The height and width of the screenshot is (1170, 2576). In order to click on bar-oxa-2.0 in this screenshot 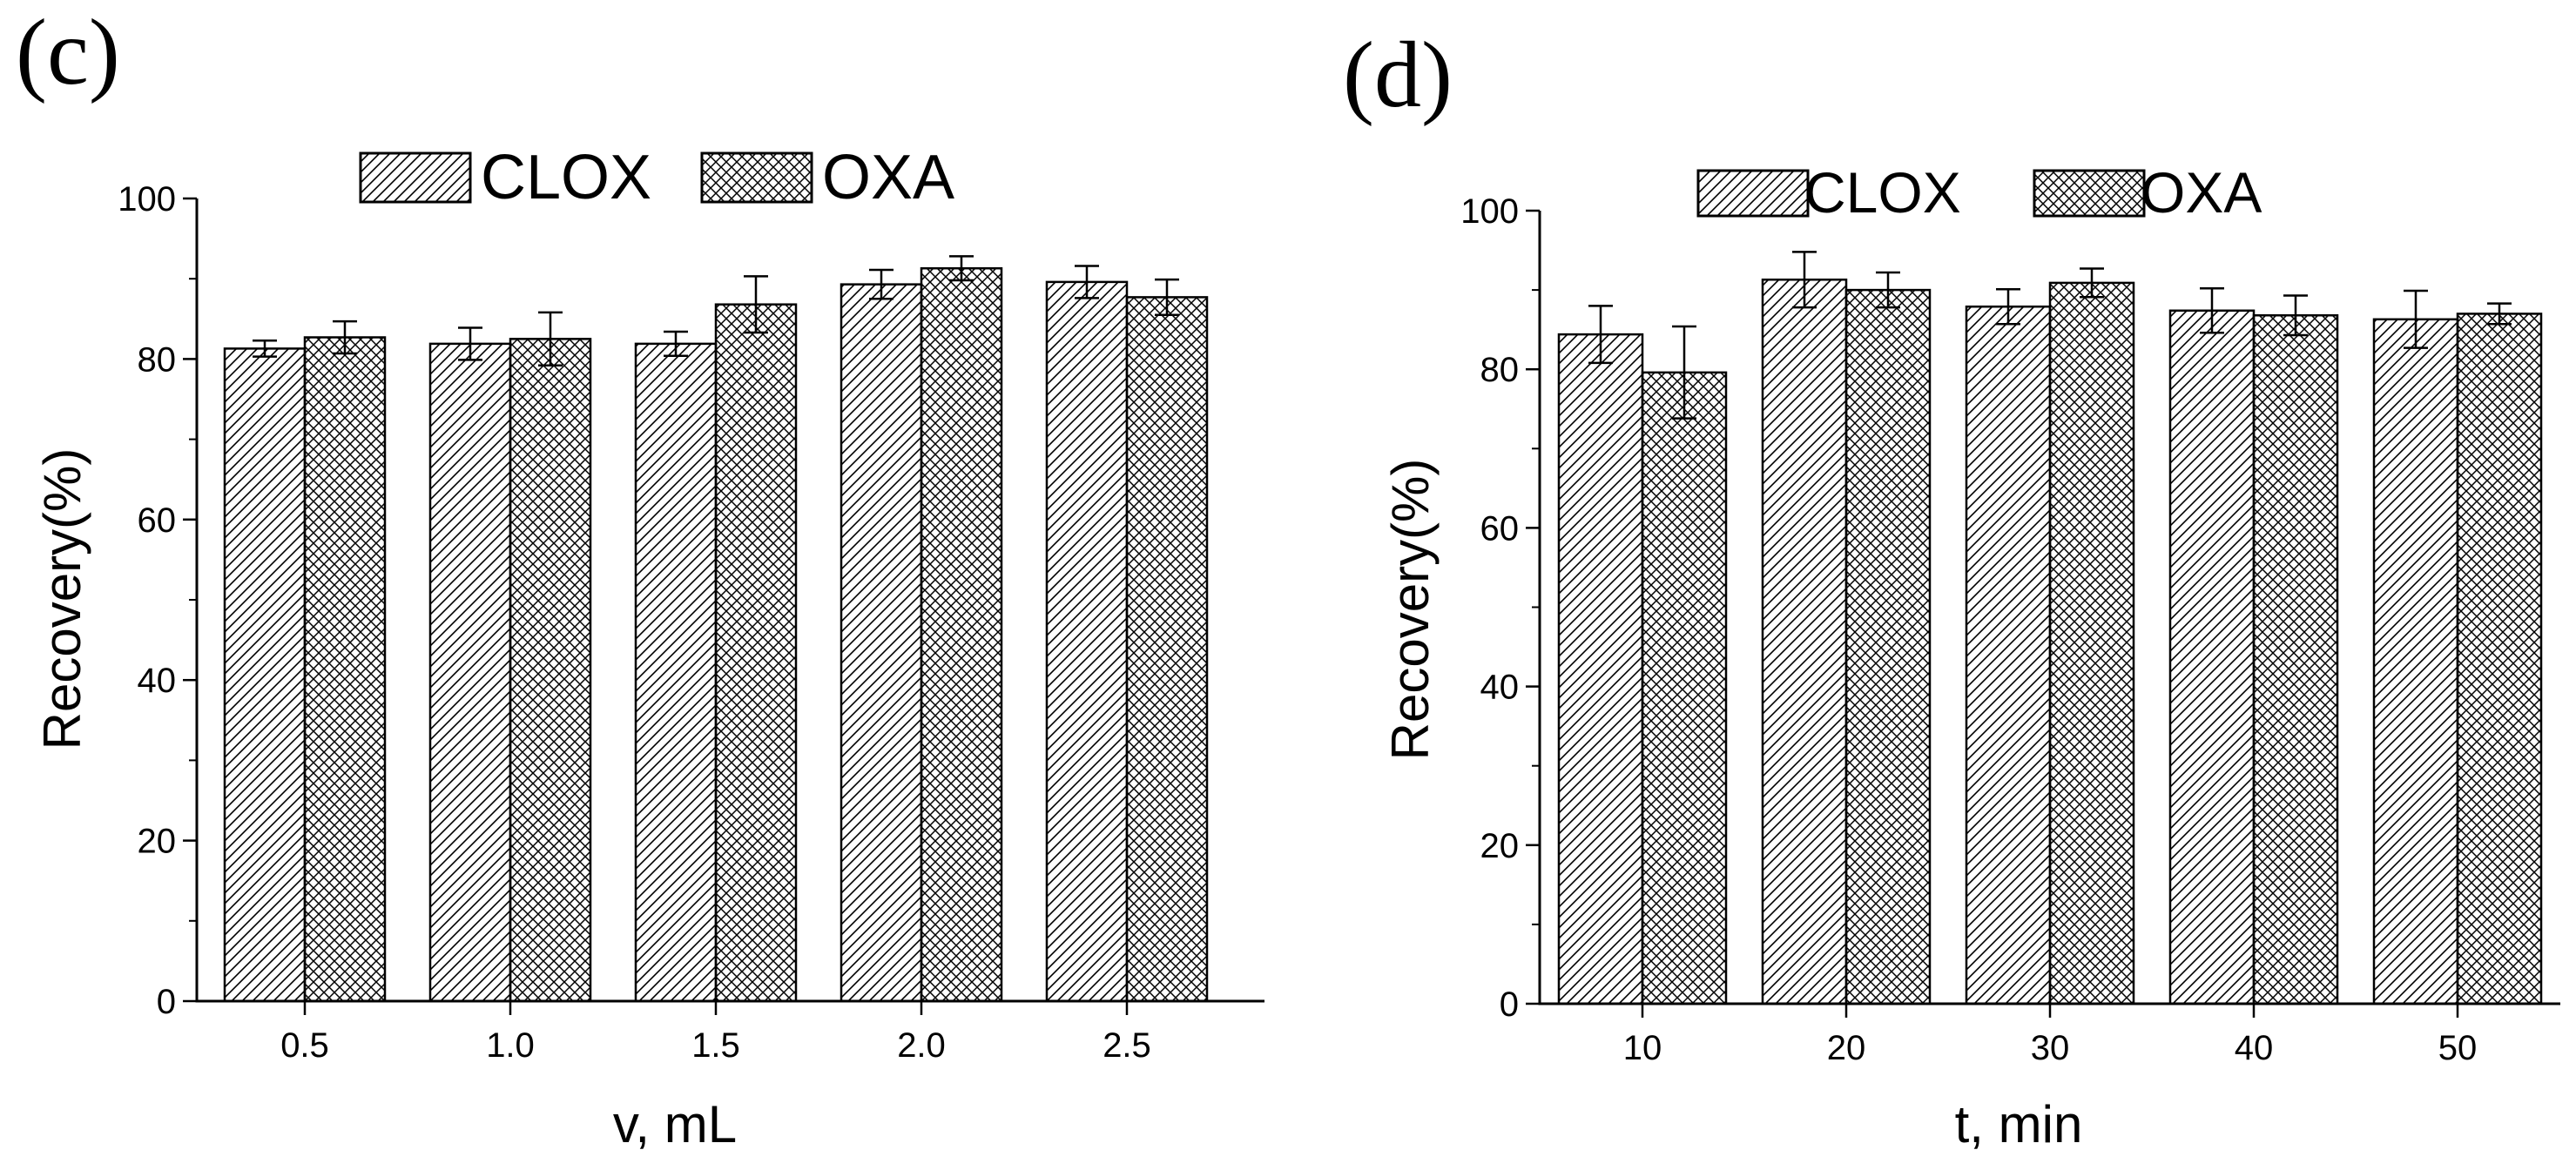, I will do `click(962, 634)`.